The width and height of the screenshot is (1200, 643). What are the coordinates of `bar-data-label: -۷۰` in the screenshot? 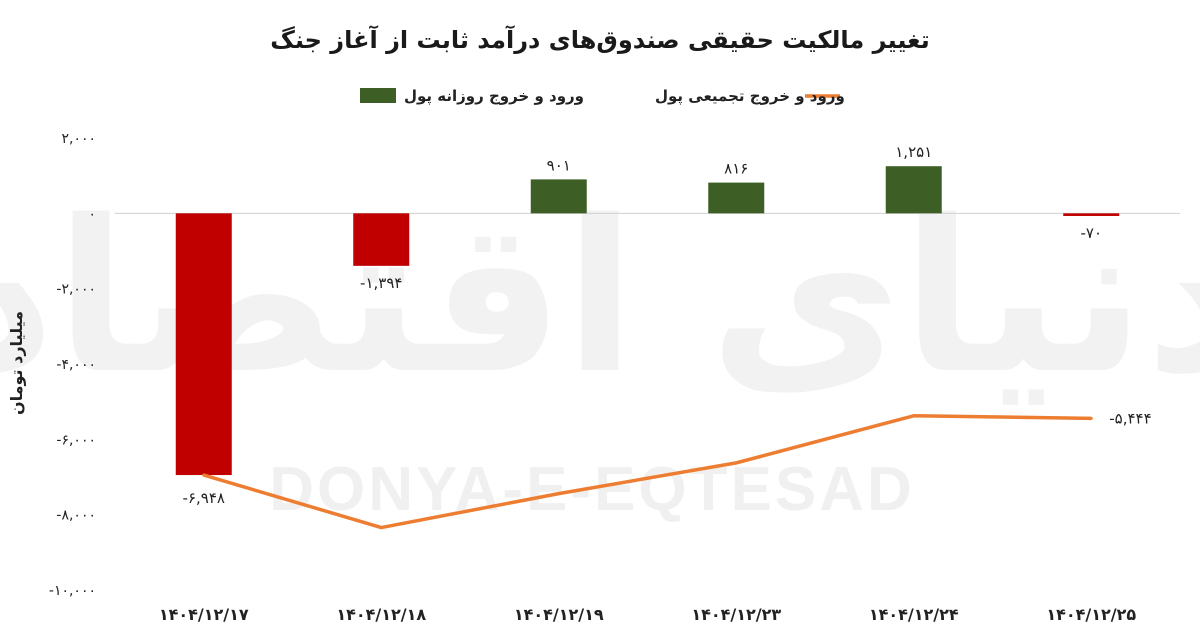 It's located at (1091, 233).